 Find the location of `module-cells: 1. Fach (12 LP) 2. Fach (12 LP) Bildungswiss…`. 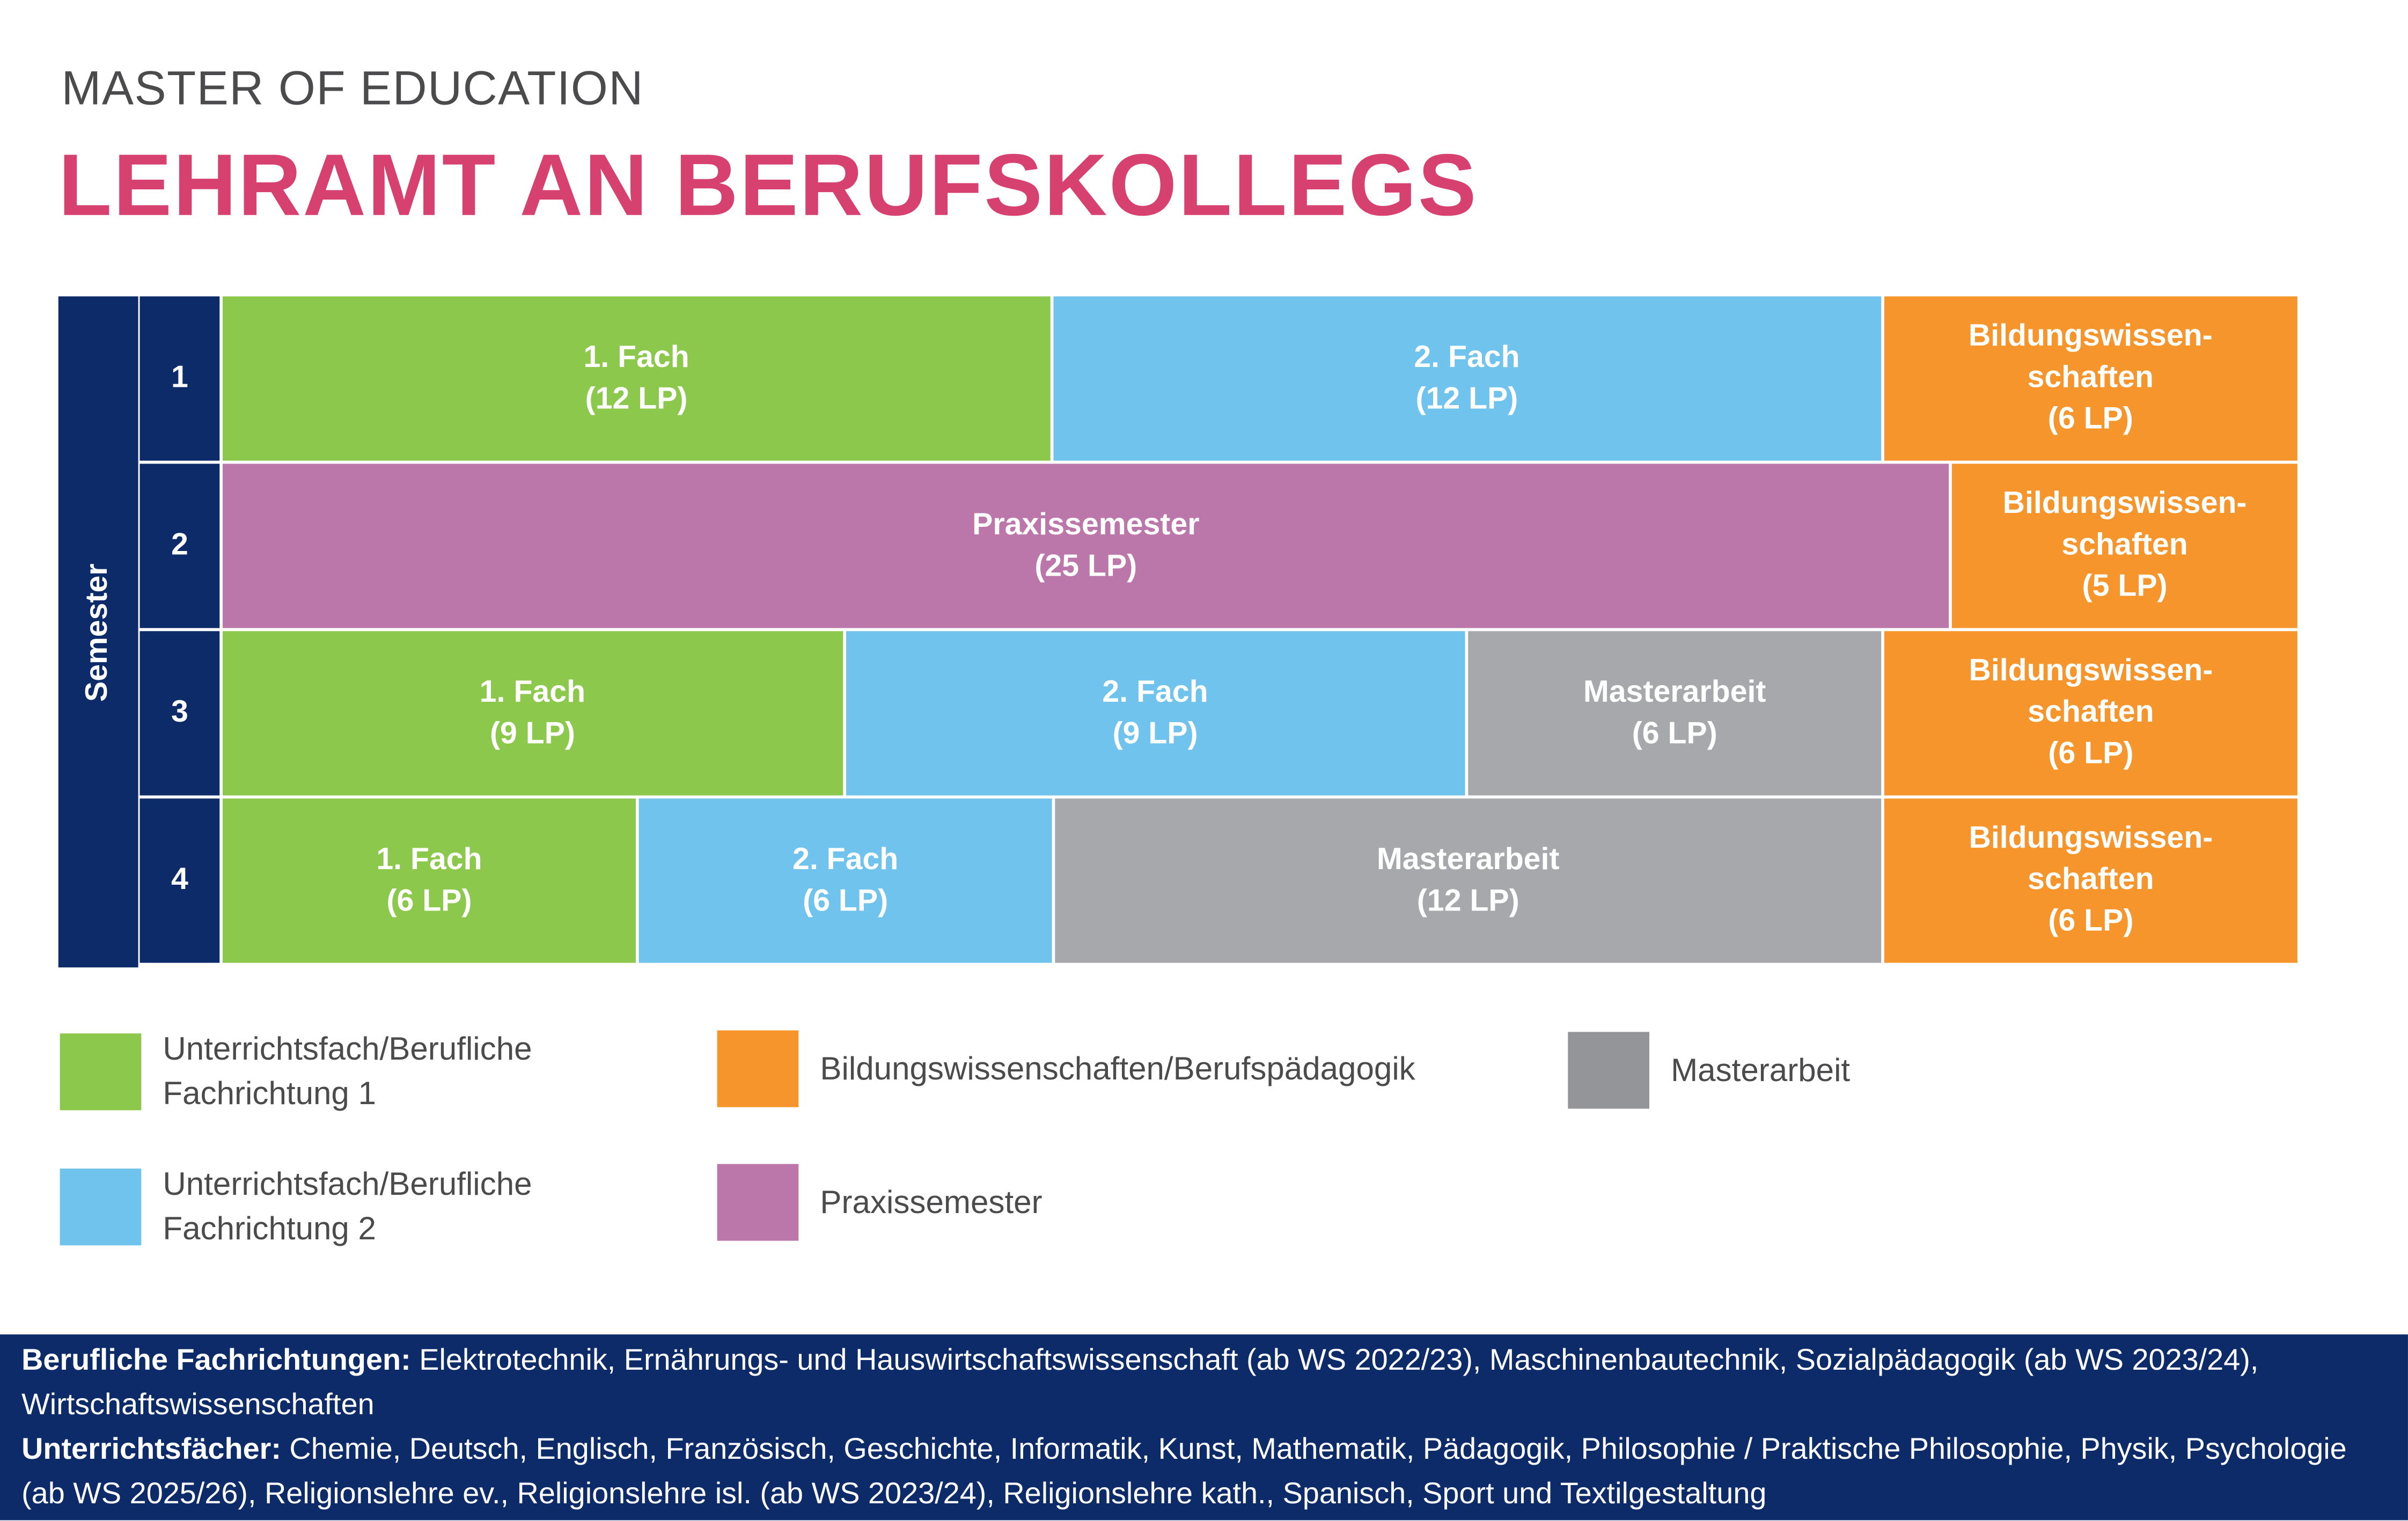

module-cells: 1. Fach (12 LP) 2. Fach (12 LP) Bildungswiss… is located at coordinates (1260, 378).